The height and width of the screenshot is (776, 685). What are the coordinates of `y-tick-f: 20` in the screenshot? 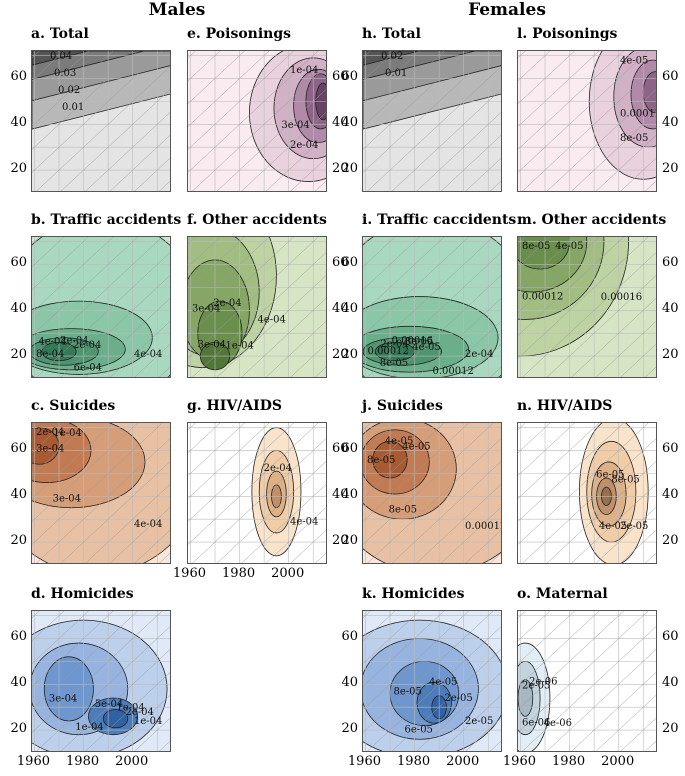 It's located at (340, 355).